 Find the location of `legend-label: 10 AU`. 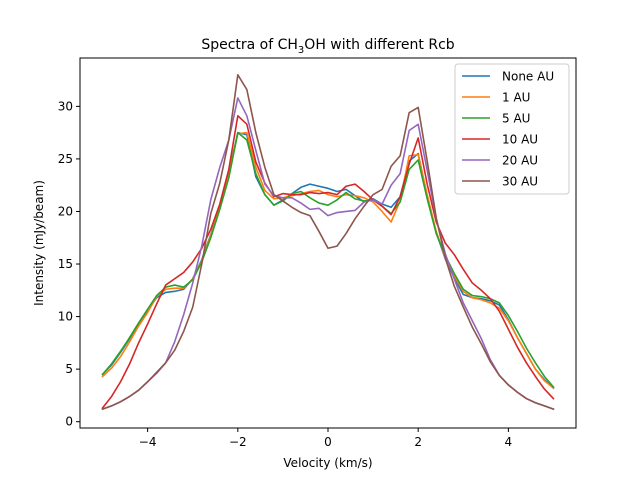

legend-label: 10 AU is located at coordinates (520, 140).